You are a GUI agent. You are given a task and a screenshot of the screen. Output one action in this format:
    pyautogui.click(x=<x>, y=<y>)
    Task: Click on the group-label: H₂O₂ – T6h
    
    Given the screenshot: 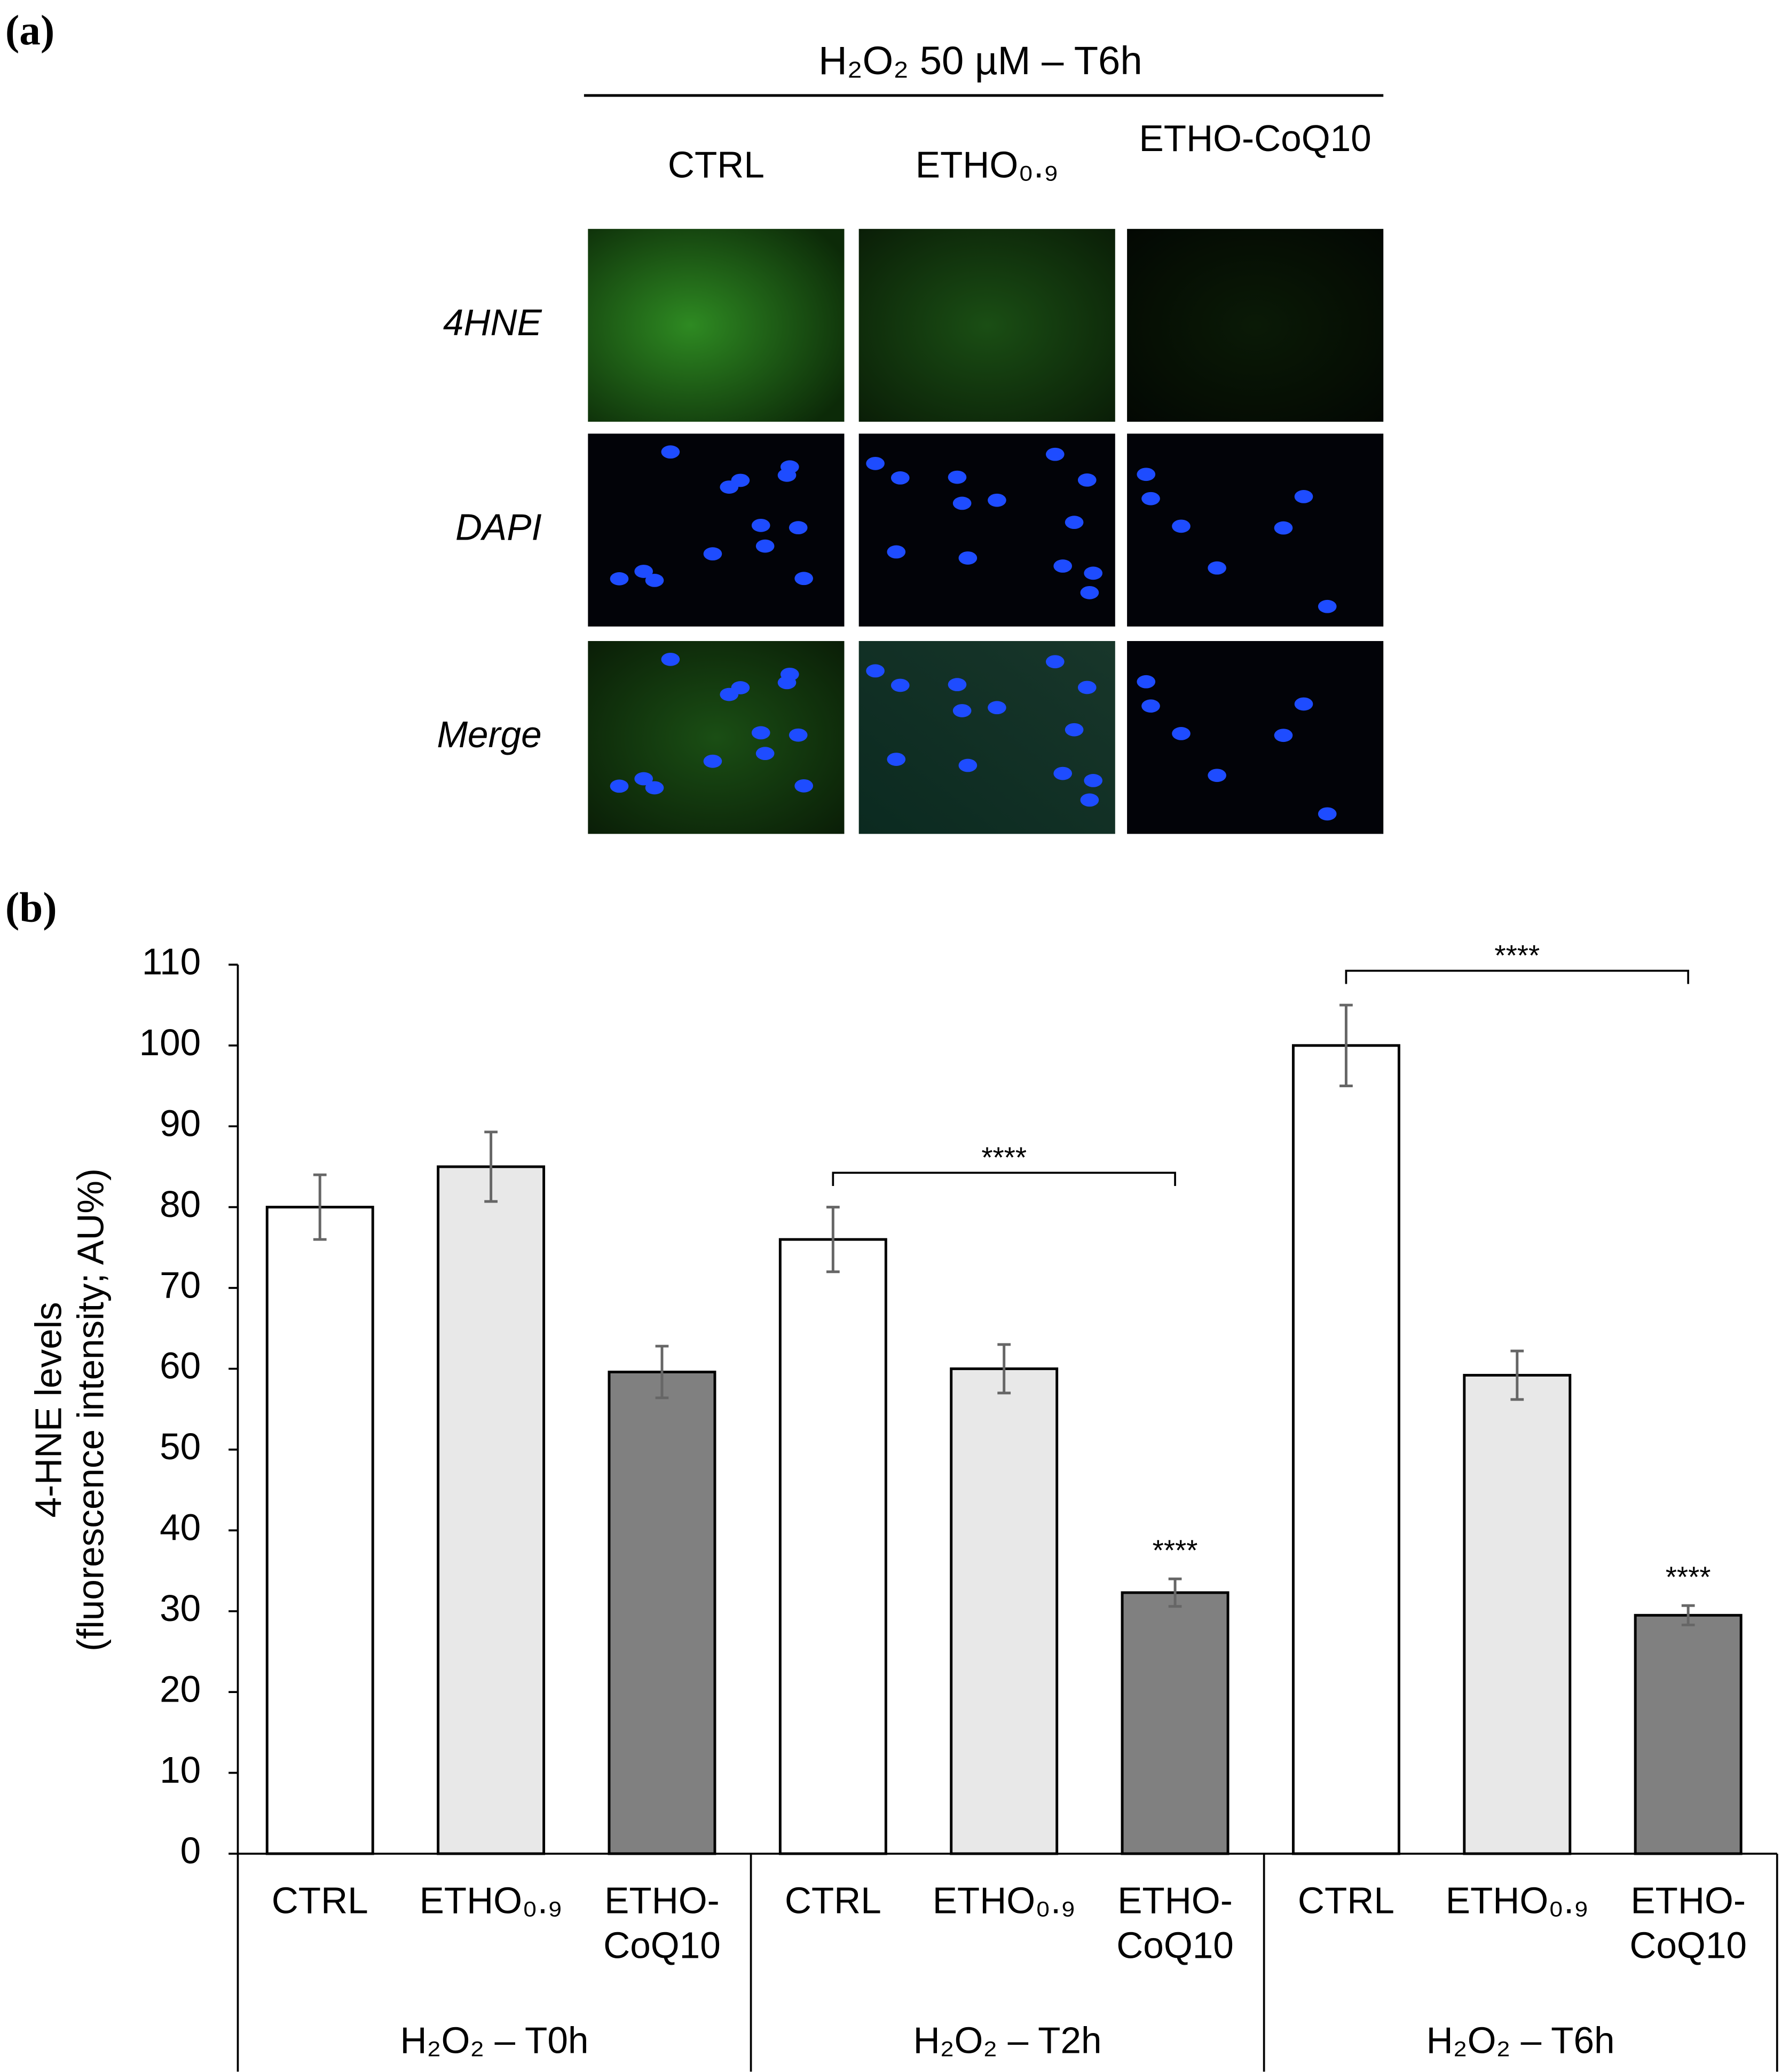 What is the action you would take?
    pyautogui.click(x=1520, y=2040)
    